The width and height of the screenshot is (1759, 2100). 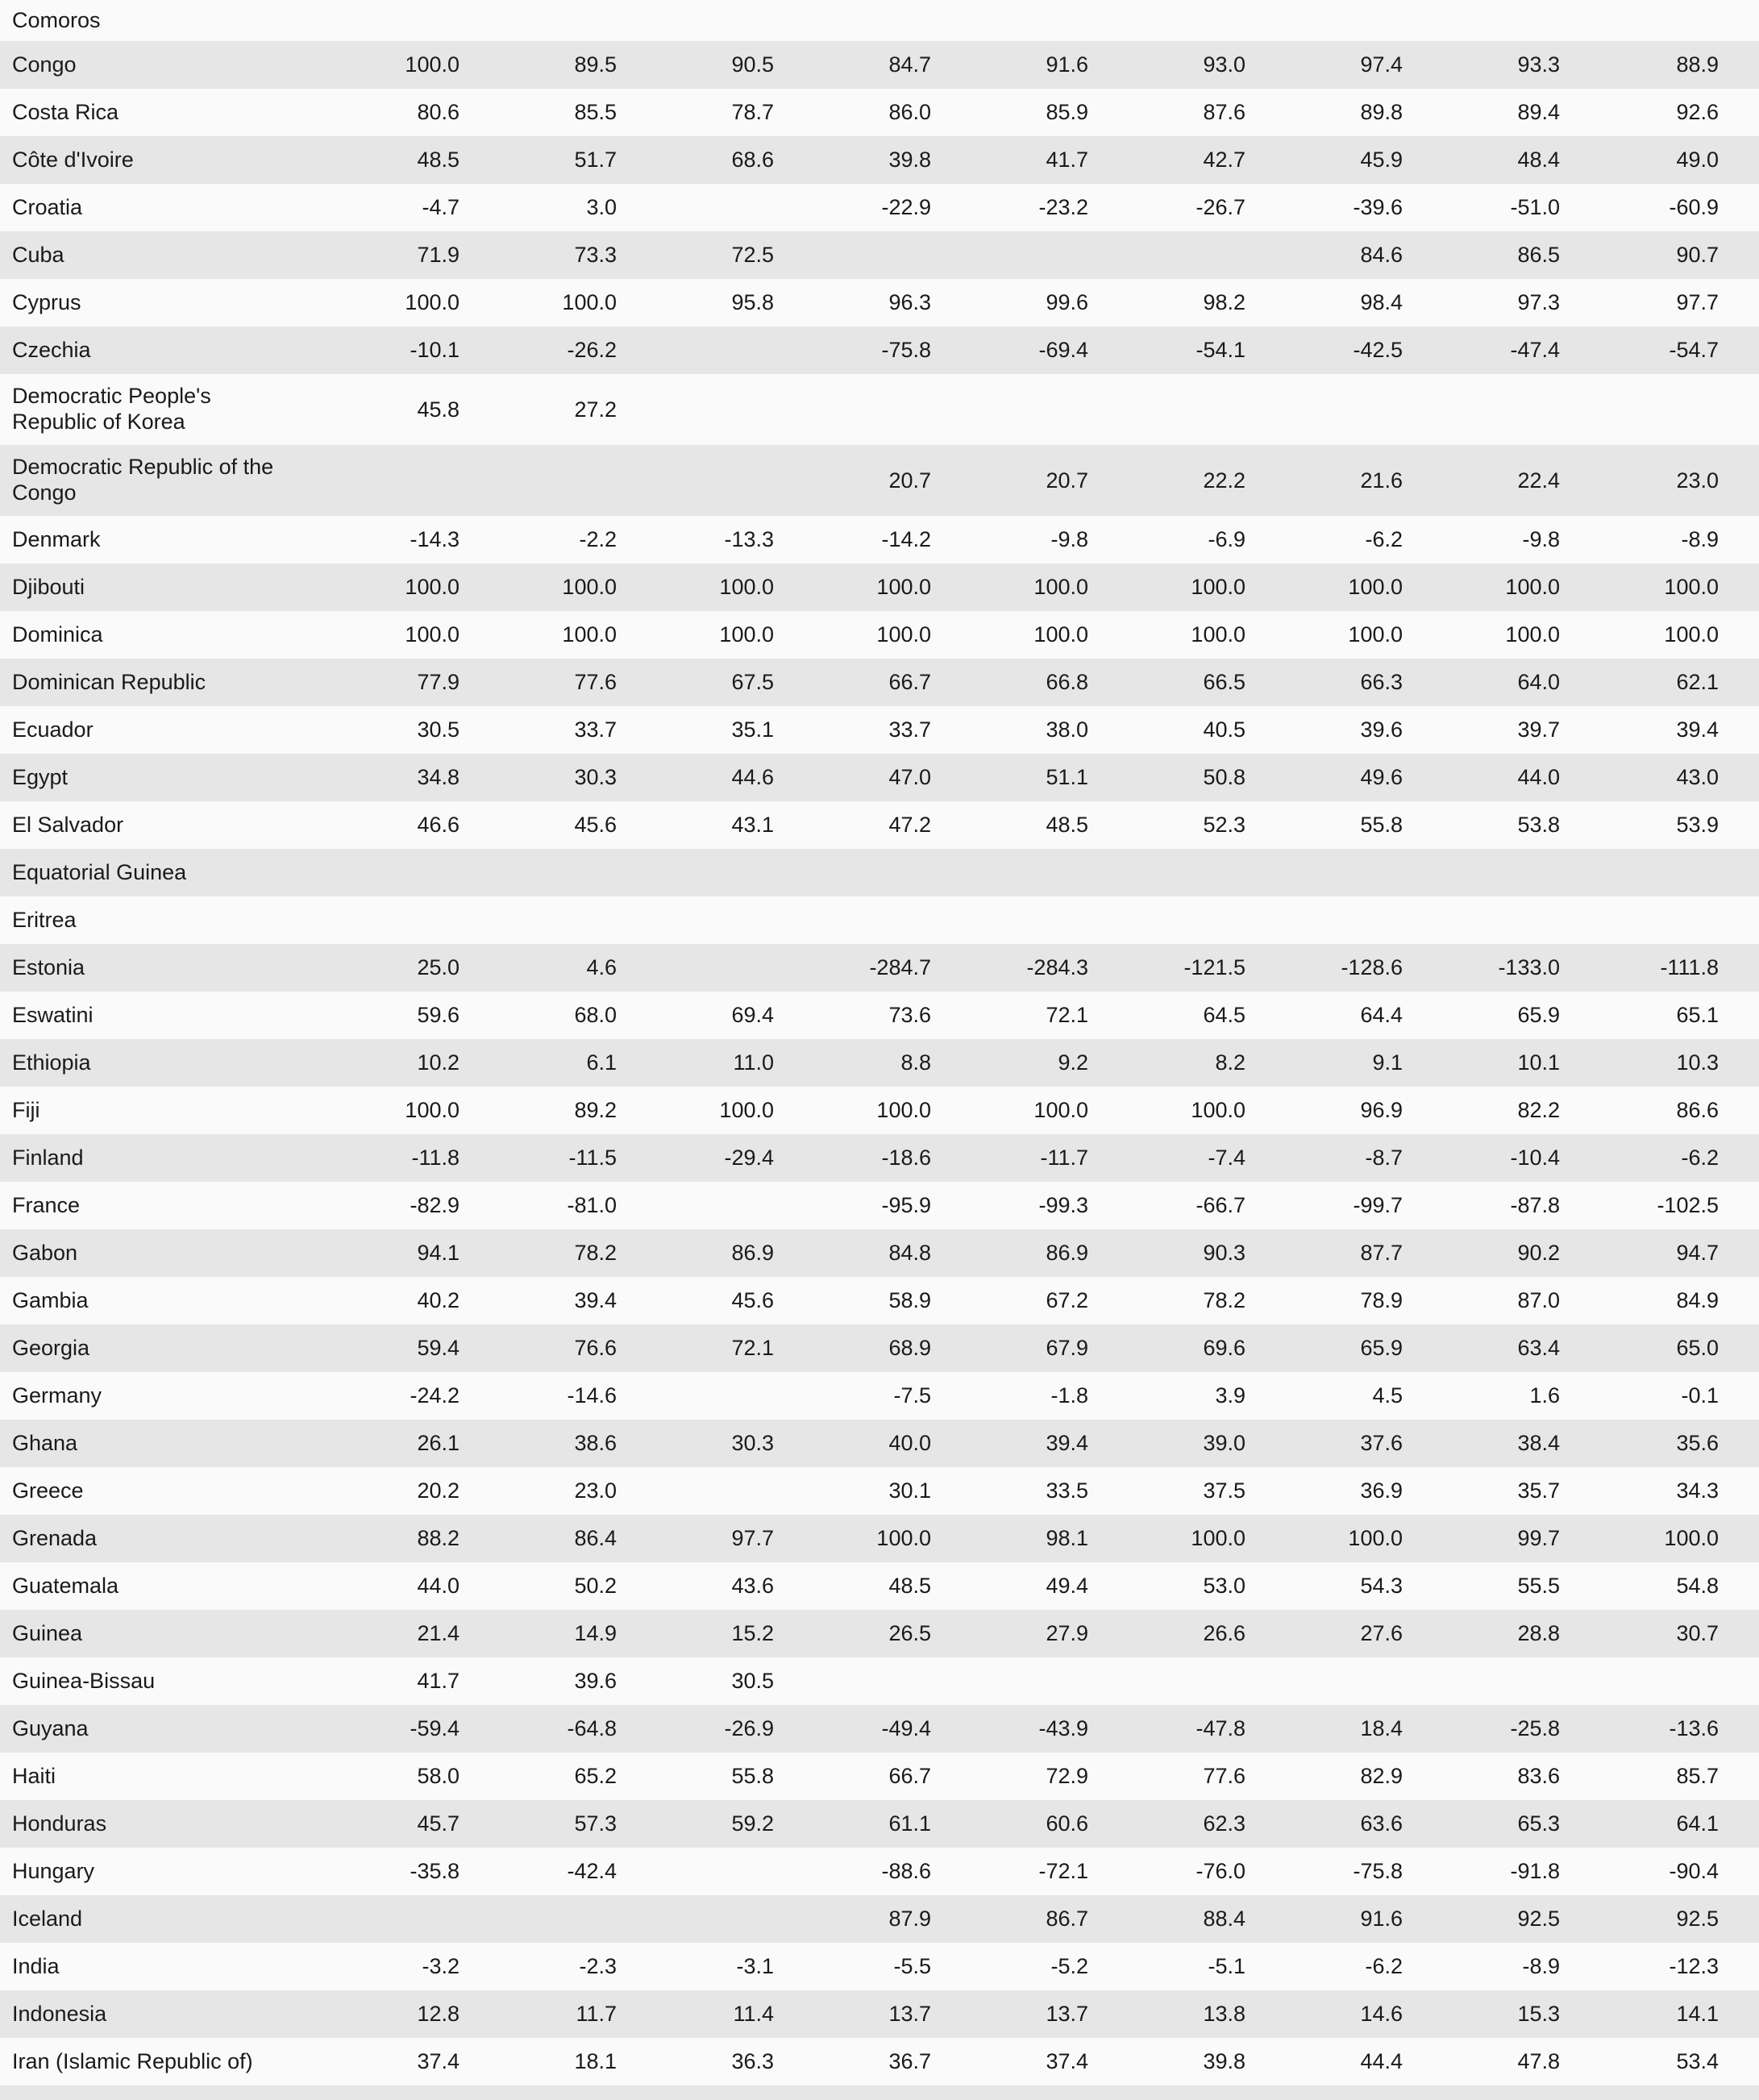 What do you see at coordinates (879, 1919) in the screenshot?
I see `table-row: Iceland 87.9 86.7 88.4 91.6 92.5 92.5` at bounding box center [879, 1919].